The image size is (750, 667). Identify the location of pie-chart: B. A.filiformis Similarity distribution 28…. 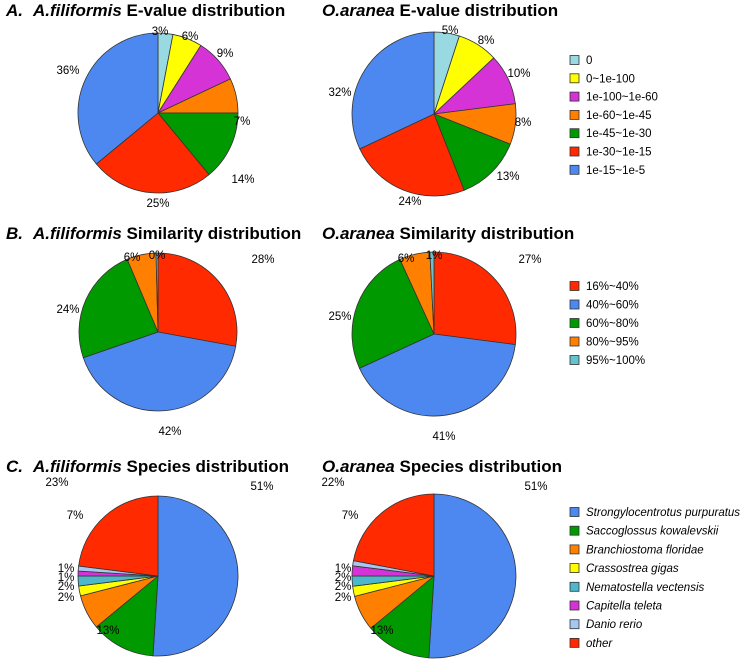
(153, 331).